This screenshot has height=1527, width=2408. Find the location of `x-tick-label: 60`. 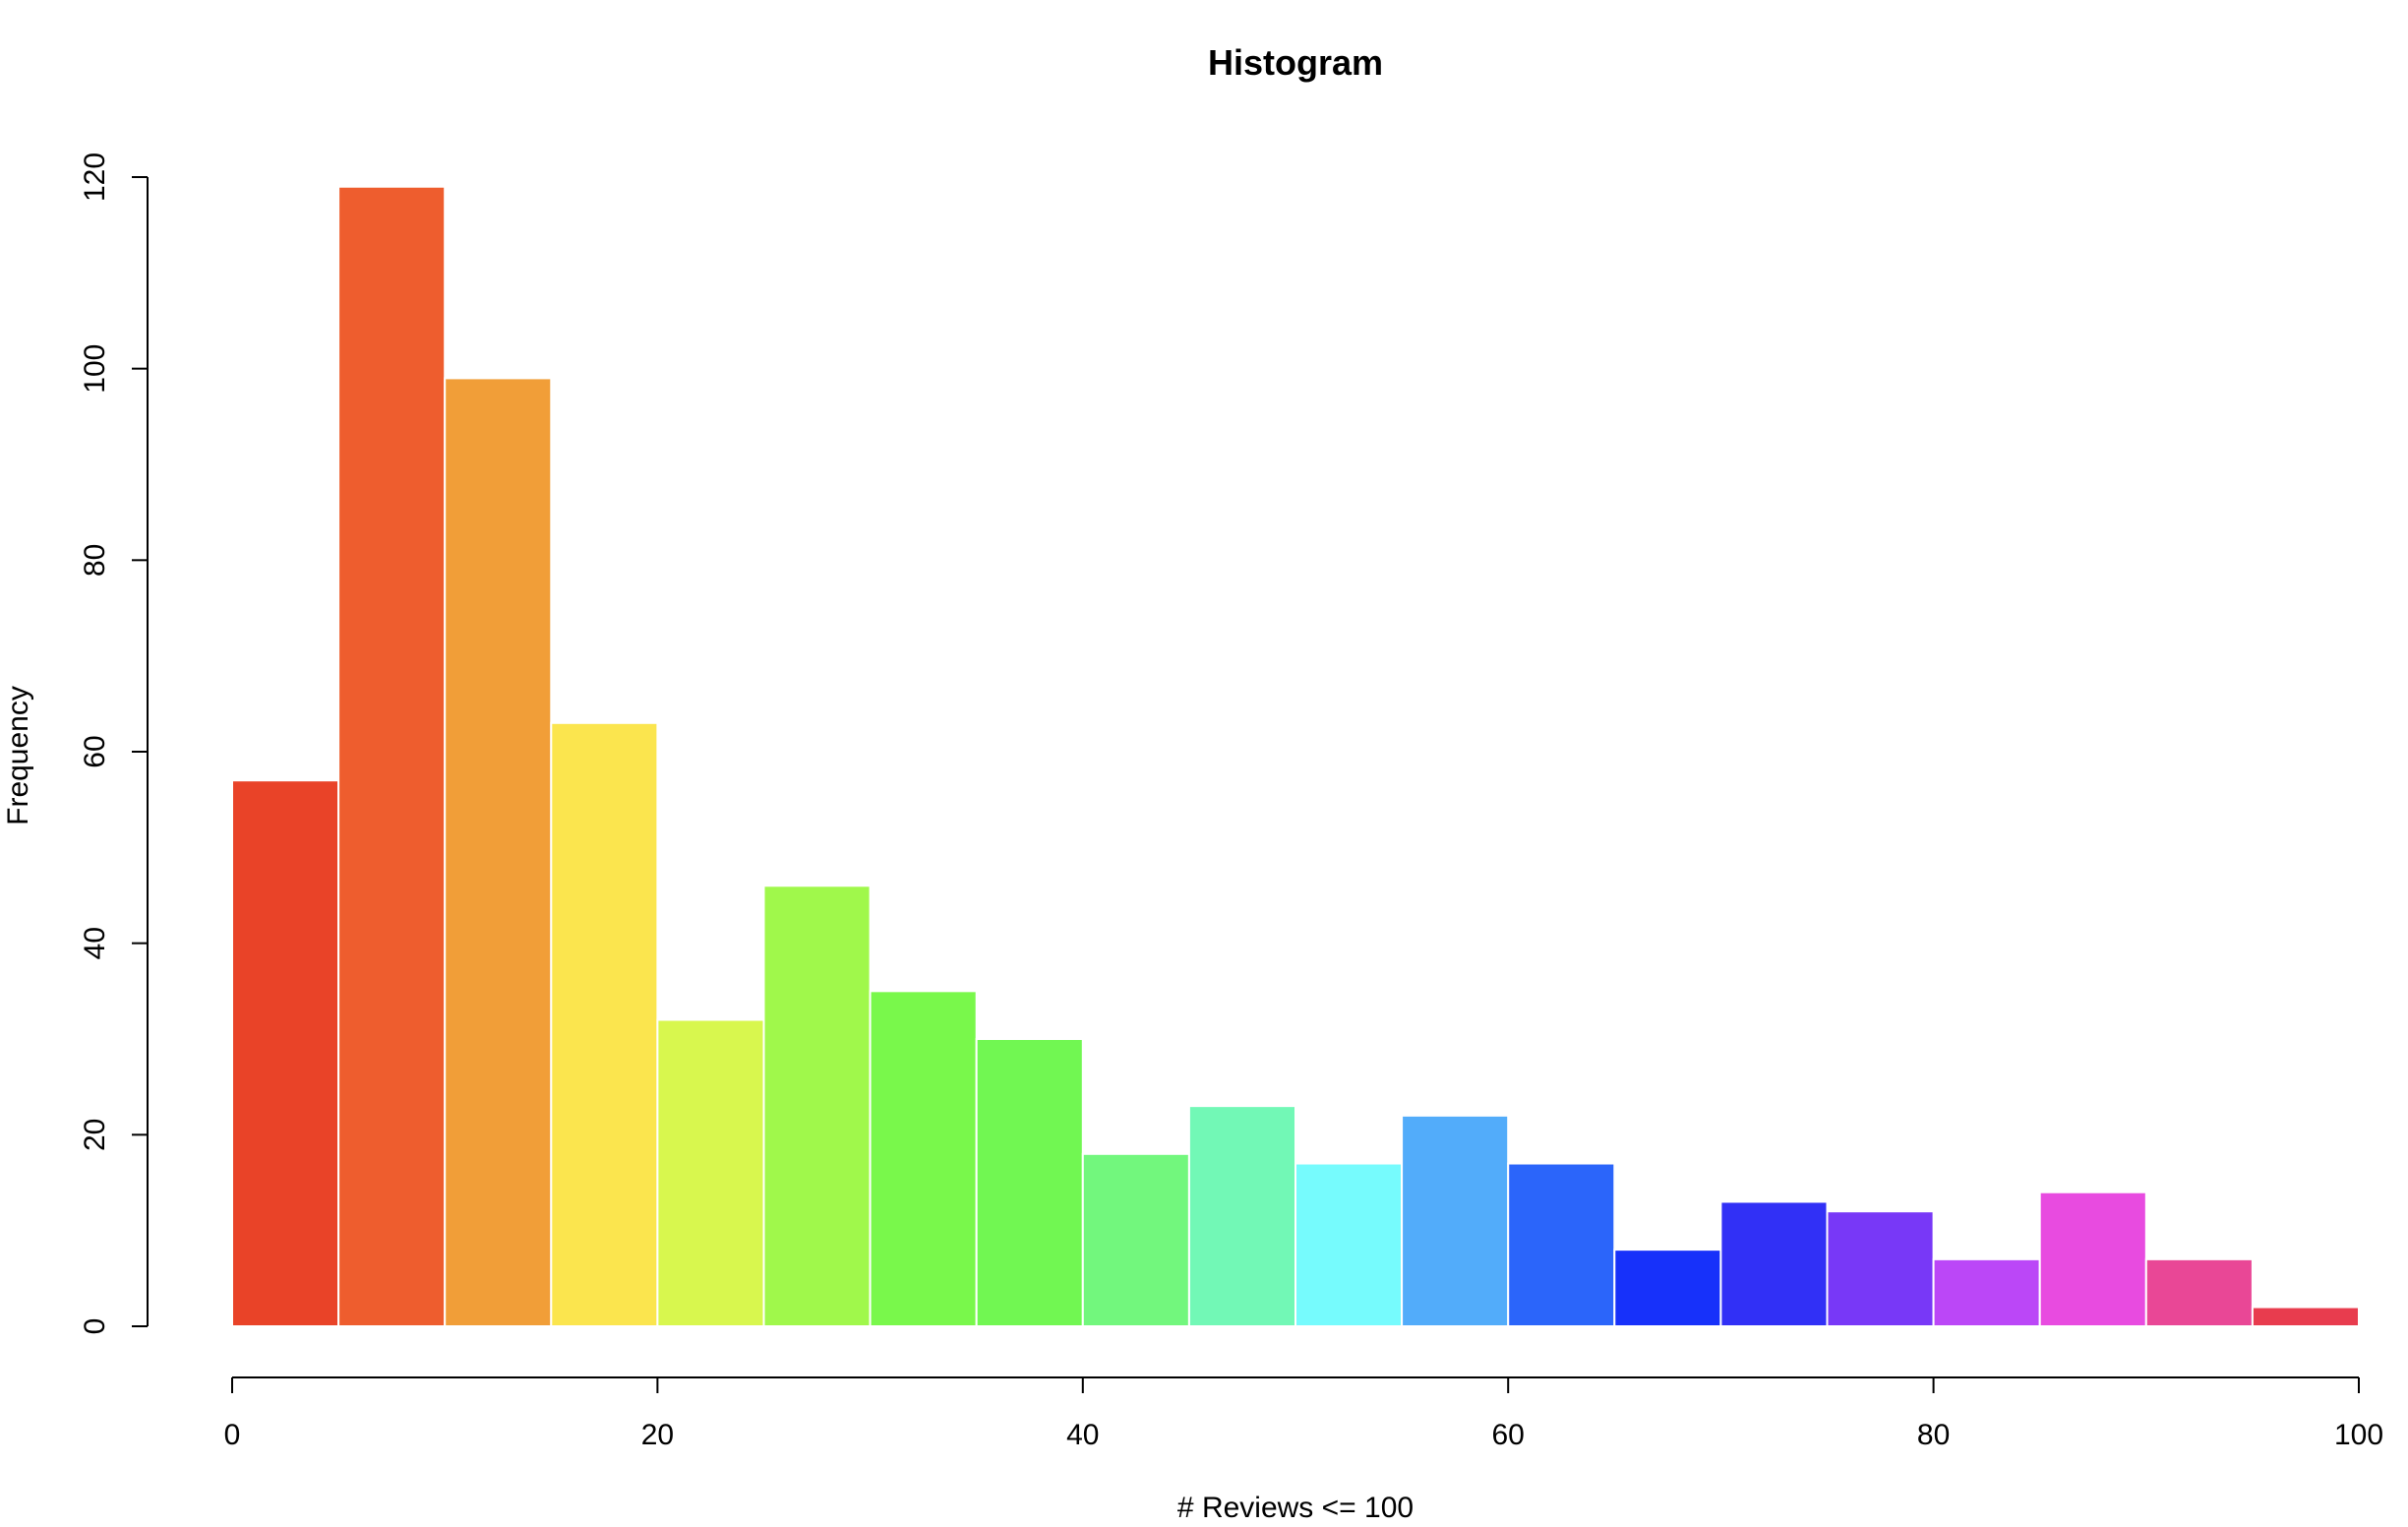

x-tick-label: 60 is located at coordinates (1508, 1435).